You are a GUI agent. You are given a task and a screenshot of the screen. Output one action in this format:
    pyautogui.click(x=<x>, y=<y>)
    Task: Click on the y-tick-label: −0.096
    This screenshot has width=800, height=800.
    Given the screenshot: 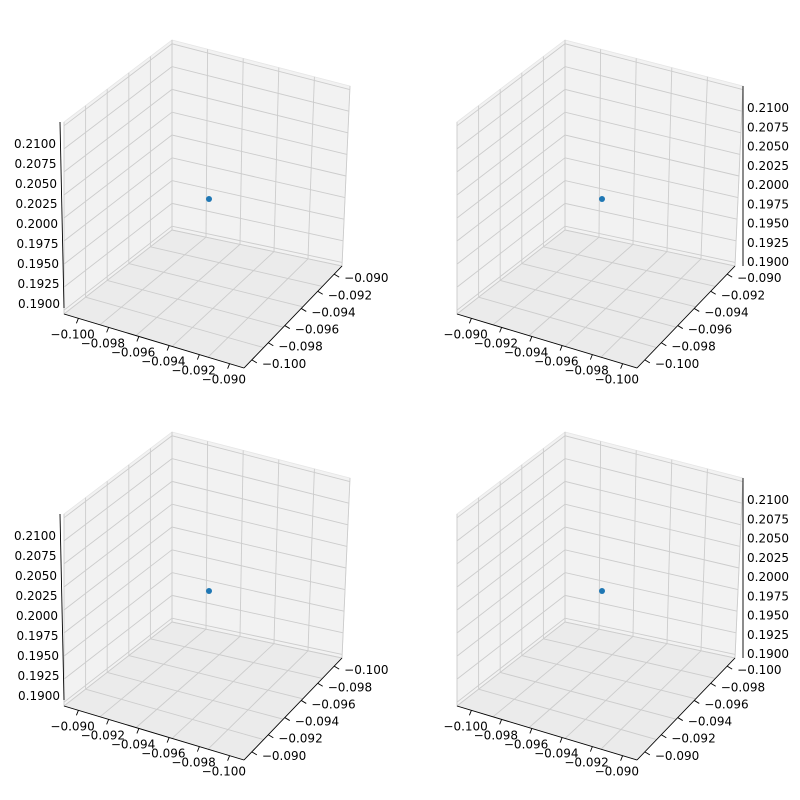 What is the action you would take?
    pyautogui.click(x=333, y=704)
    